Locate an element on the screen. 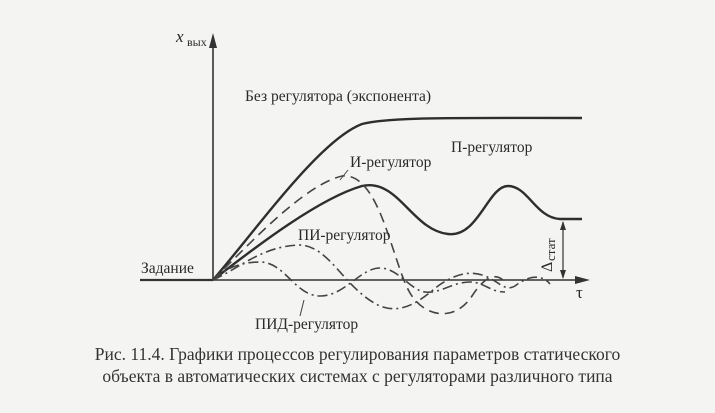  leader-pid-regulator is located at coordinates (302, 308).